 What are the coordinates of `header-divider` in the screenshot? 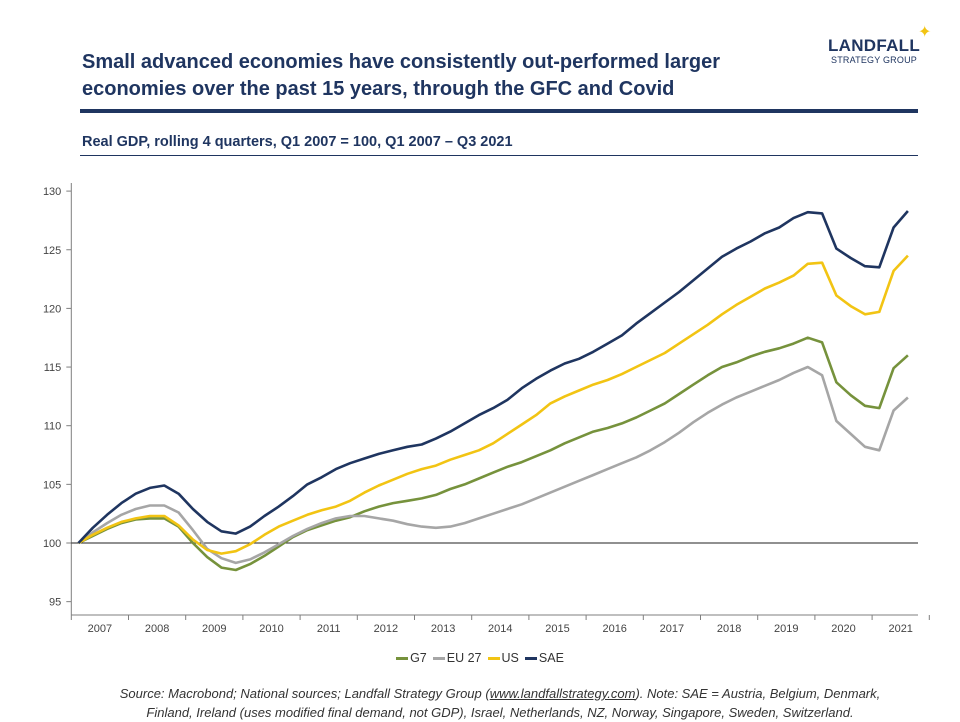 It's located at (499, 111).